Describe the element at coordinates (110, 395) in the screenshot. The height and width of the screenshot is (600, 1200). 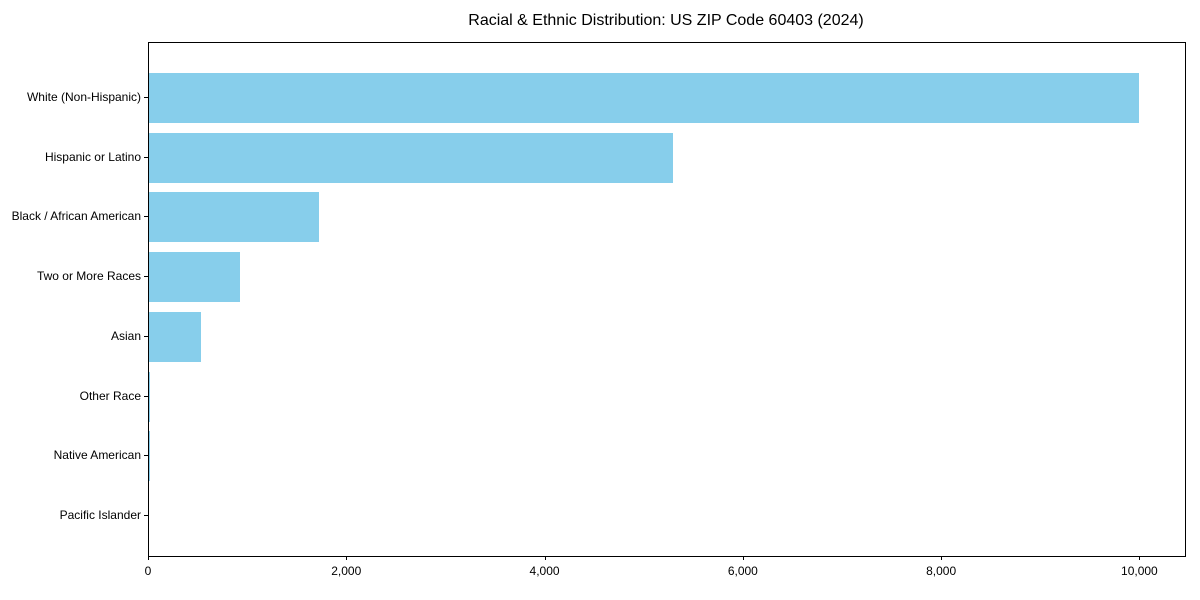
I see `y-tick-label: Other Race` at that location.